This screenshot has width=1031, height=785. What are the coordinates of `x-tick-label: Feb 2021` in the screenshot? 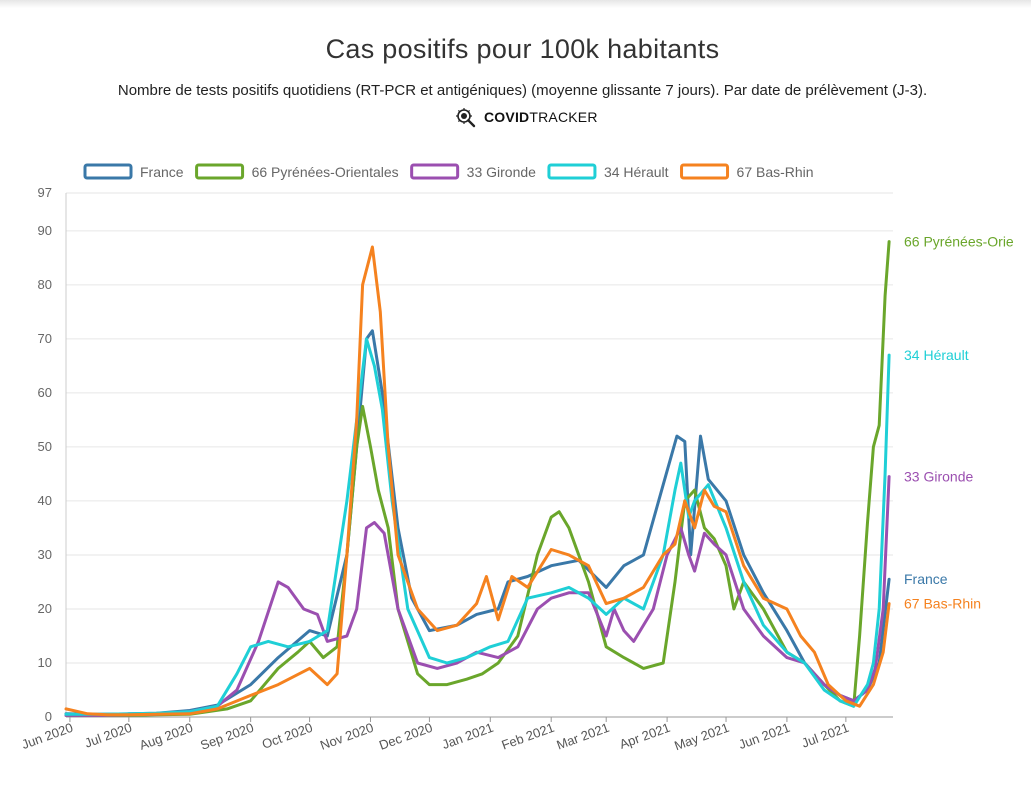 It's located at (527, 736).